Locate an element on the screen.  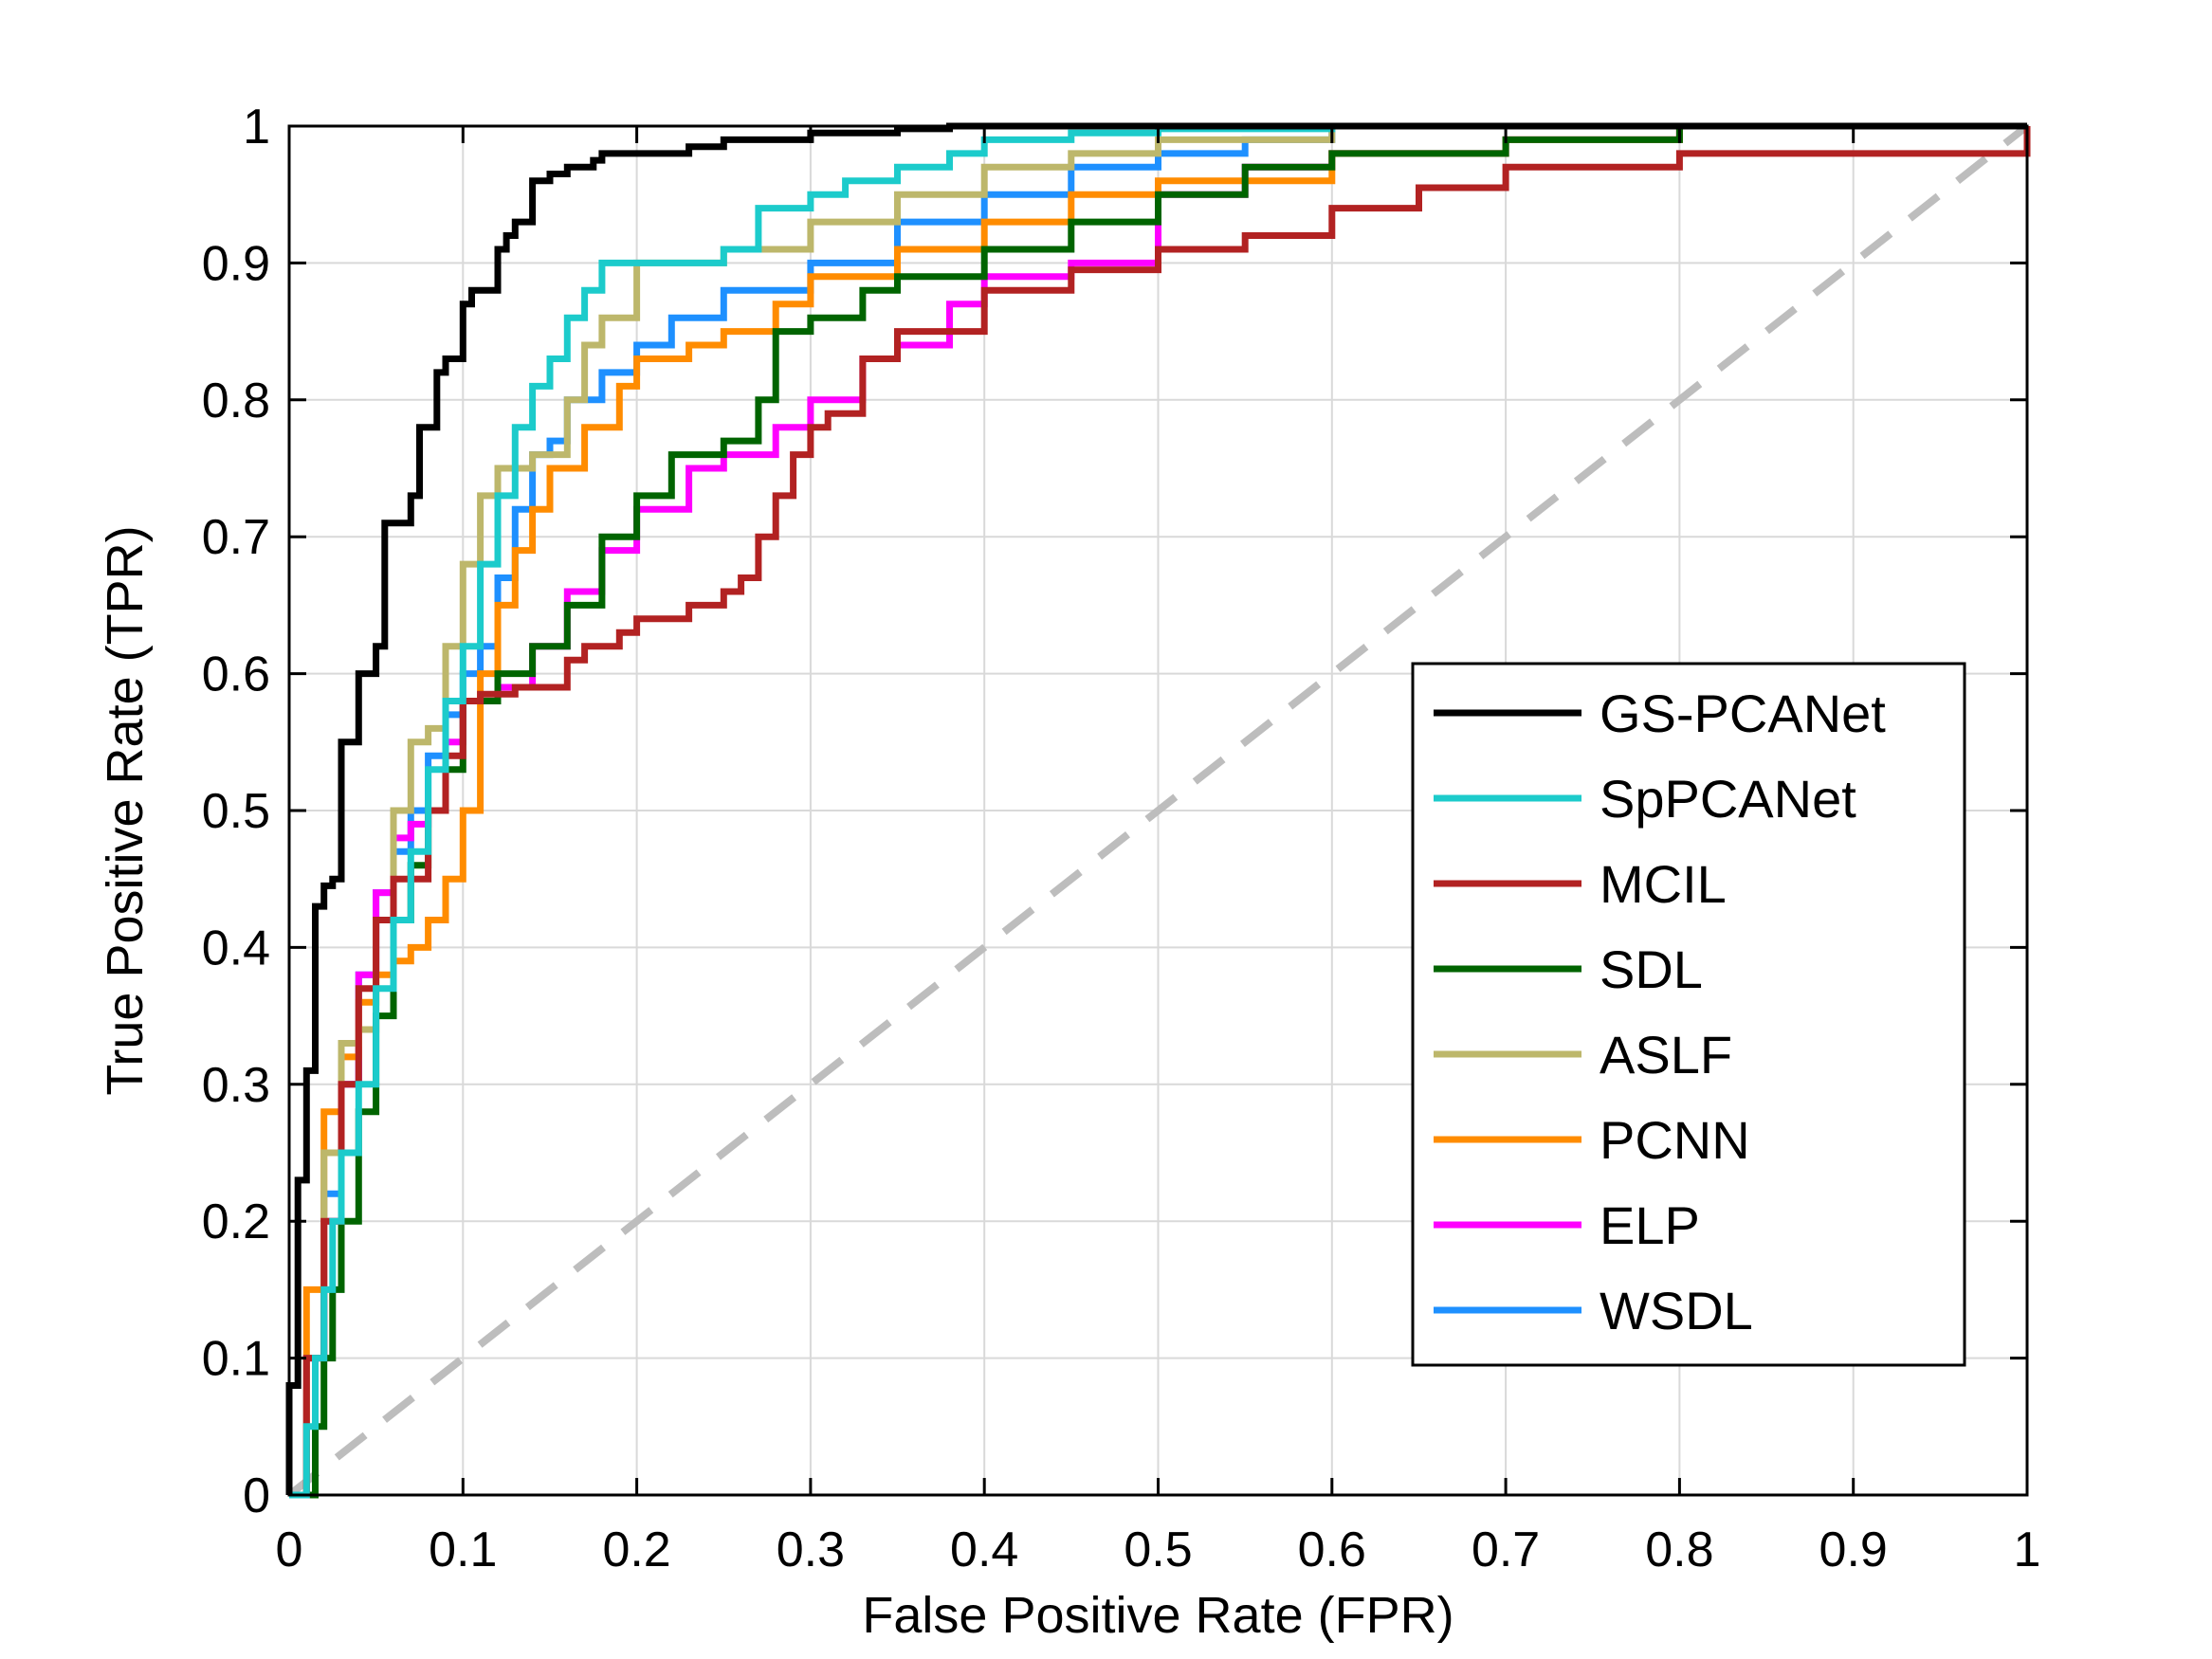
legend-label: SpPCANet is located at coordinates (1728, 799).